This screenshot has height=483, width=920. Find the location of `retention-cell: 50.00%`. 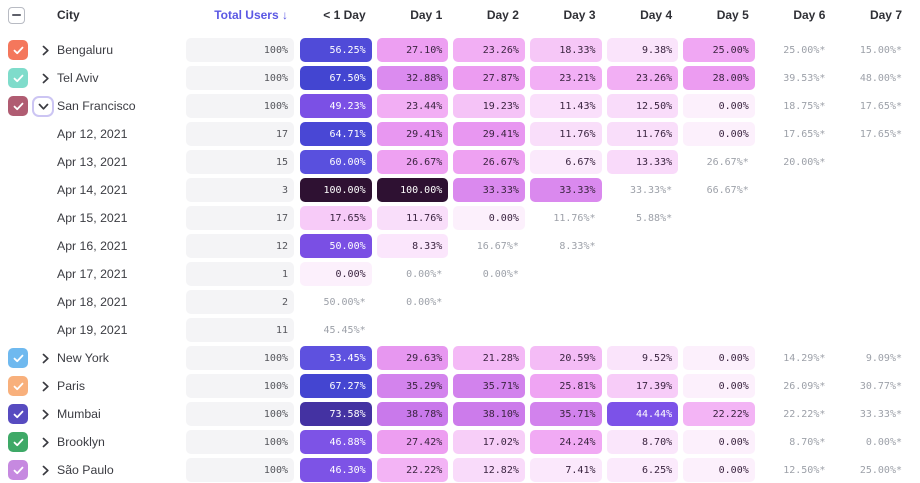

retention-cell: 50.00% is located at coordinates (336, 246).